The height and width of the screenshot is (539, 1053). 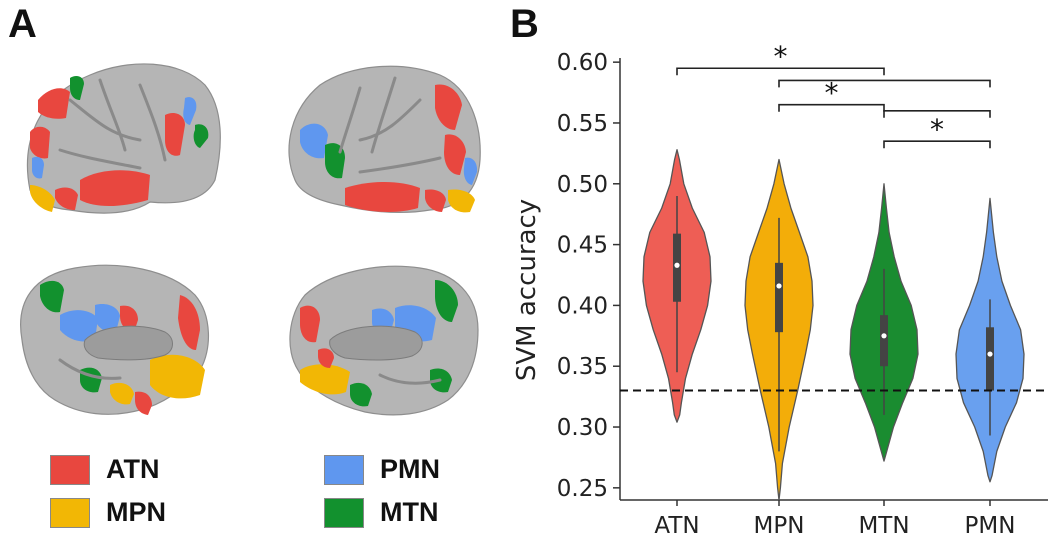 I want to click on y-tick-label: 0.55, so click(x=582, y=124).